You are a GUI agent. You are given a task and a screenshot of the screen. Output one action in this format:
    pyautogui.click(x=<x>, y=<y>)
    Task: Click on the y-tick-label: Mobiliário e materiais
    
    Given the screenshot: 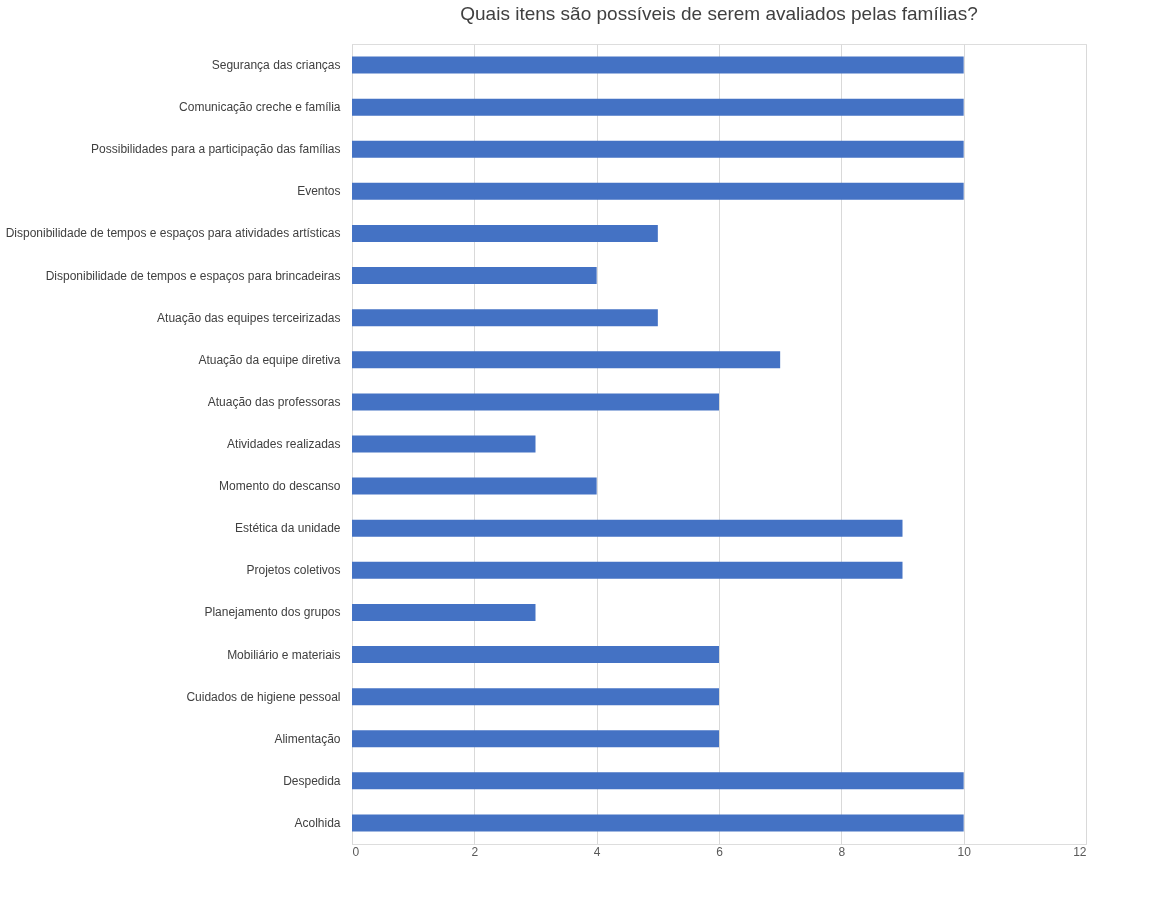 What is the action you would take?
    pyautogui.click(x=284, y=654)
    